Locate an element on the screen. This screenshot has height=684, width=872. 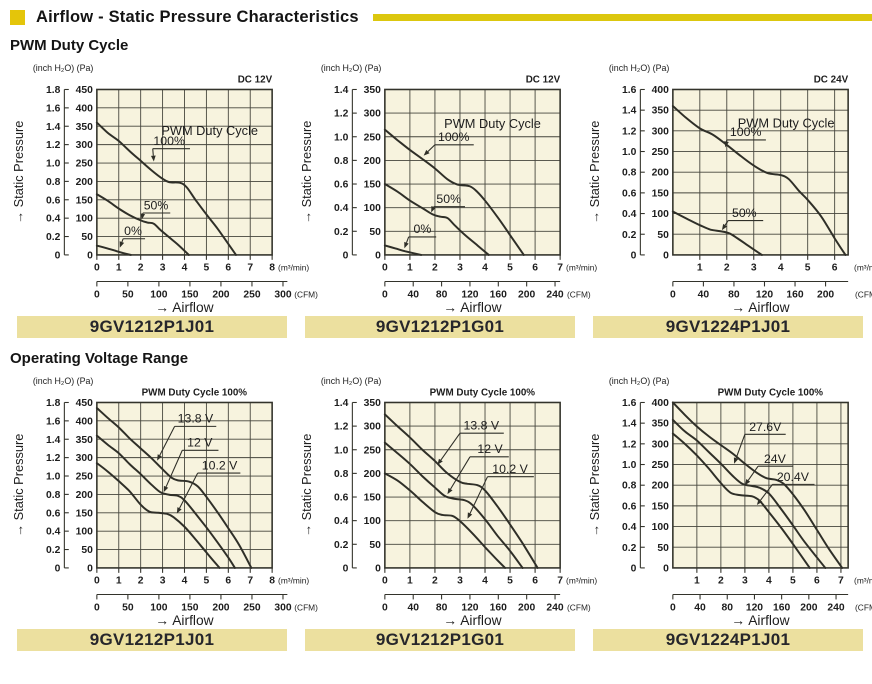
cfm-tick-label: 160 is located at coordinates (498, 607).